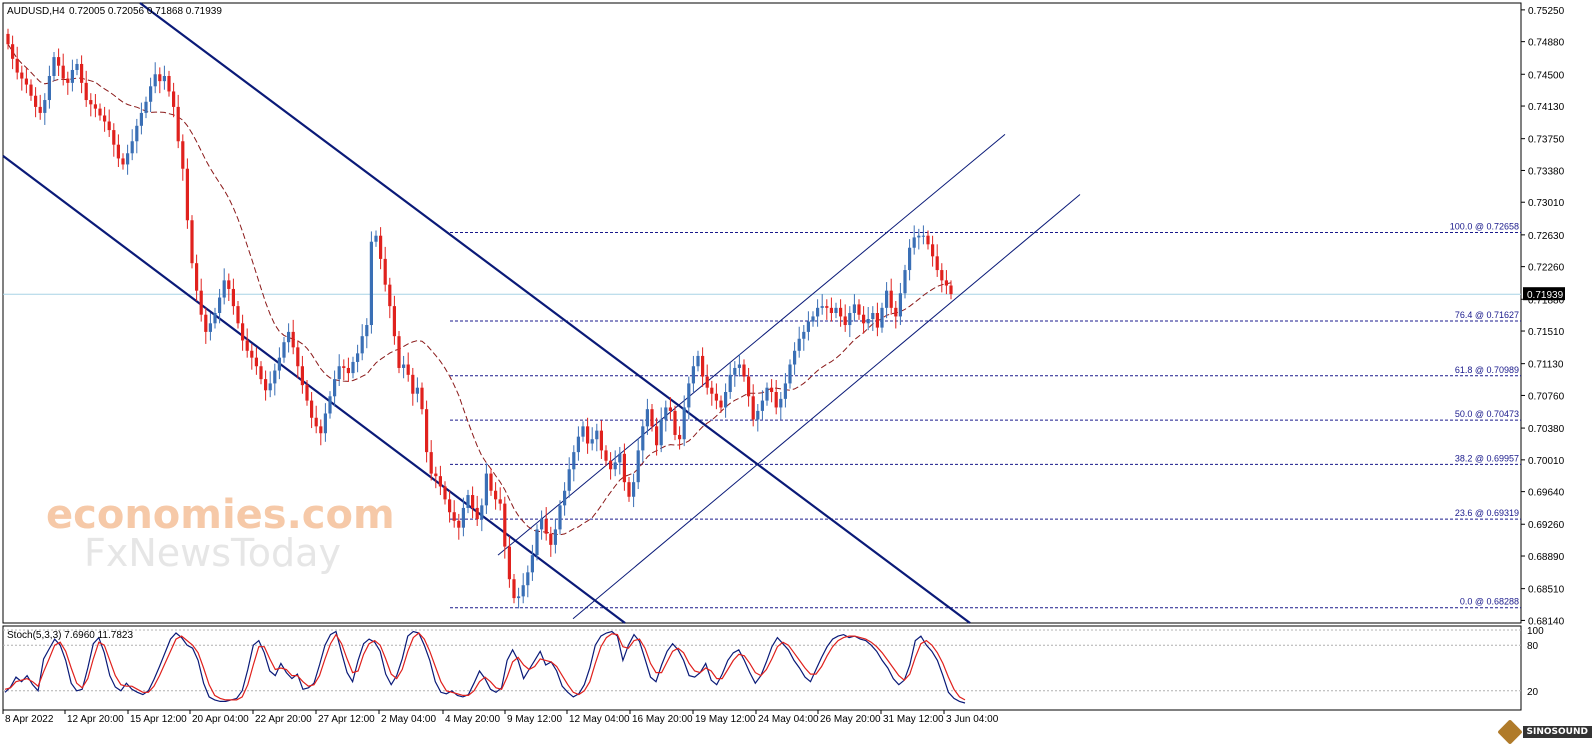 This screenshot has width=1596, height=745. I want to click on price-tick-label: 0.74130, so click(1546, 107).